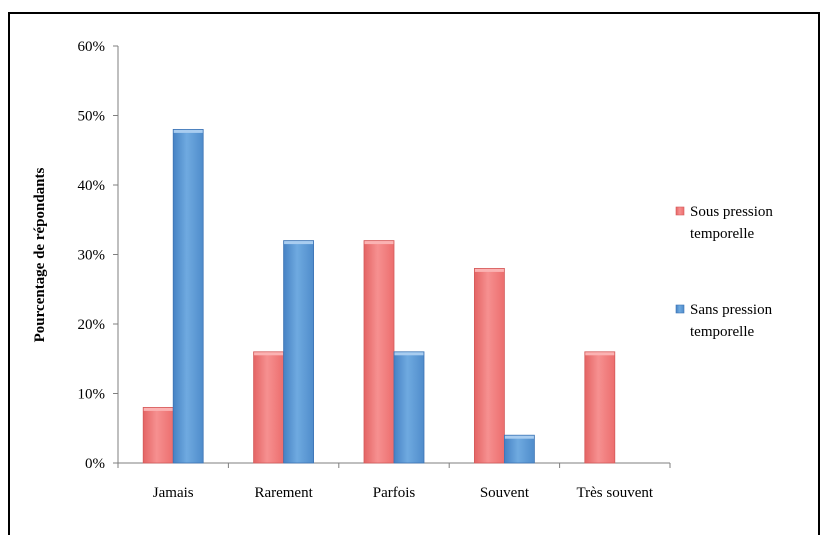  I want to click on legend-item: Sans pression temporelle, so click(724, 321).